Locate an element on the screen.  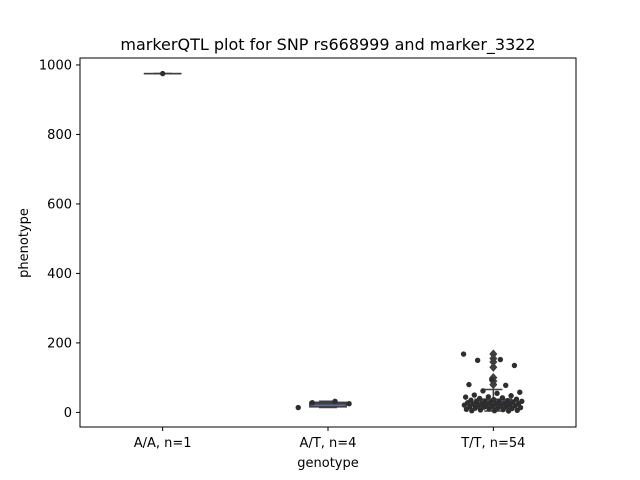
x-axis: A/A, n=1 A/T, n=4 T/T, n=54 is located at coordinates (329, 439).